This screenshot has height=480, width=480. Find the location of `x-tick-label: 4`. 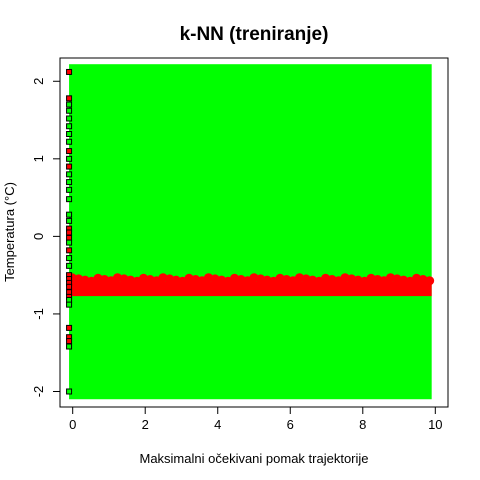

x-tick-label: 4 is located at coordinates (217, 424).